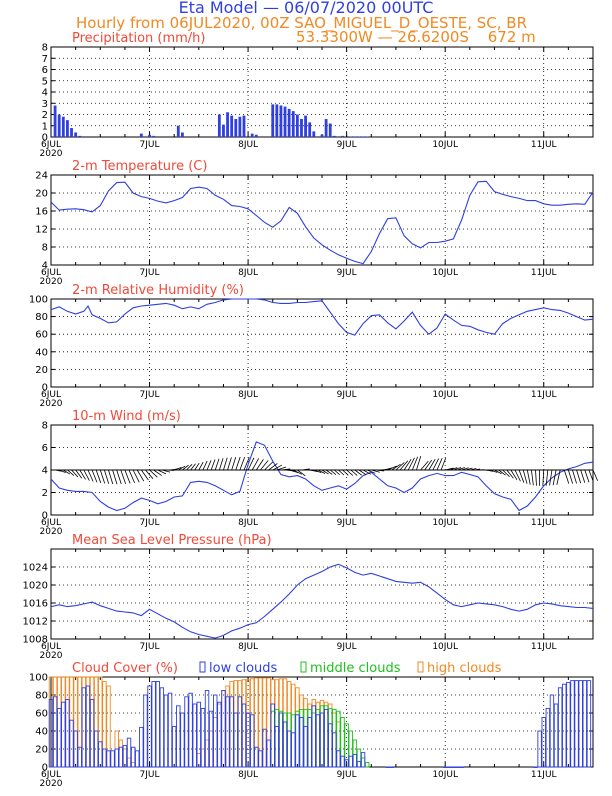 This screenshot has height=796, width=612. What do you see at coordinates (322, 601) in the screenshot?
I see `series-line` at bounding box center [322, 601].